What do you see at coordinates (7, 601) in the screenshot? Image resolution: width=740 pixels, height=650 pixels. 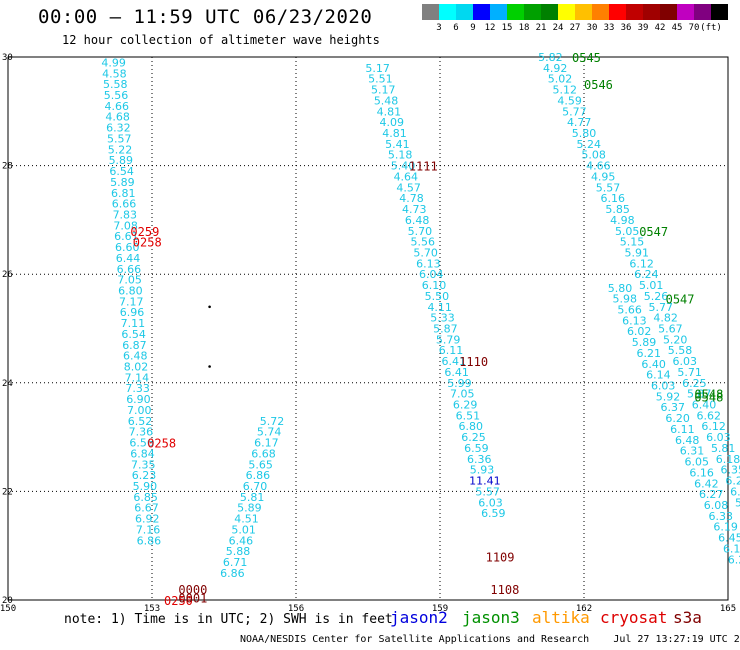 I see `y-tick-label: 20` at bounding box center [7, 601].